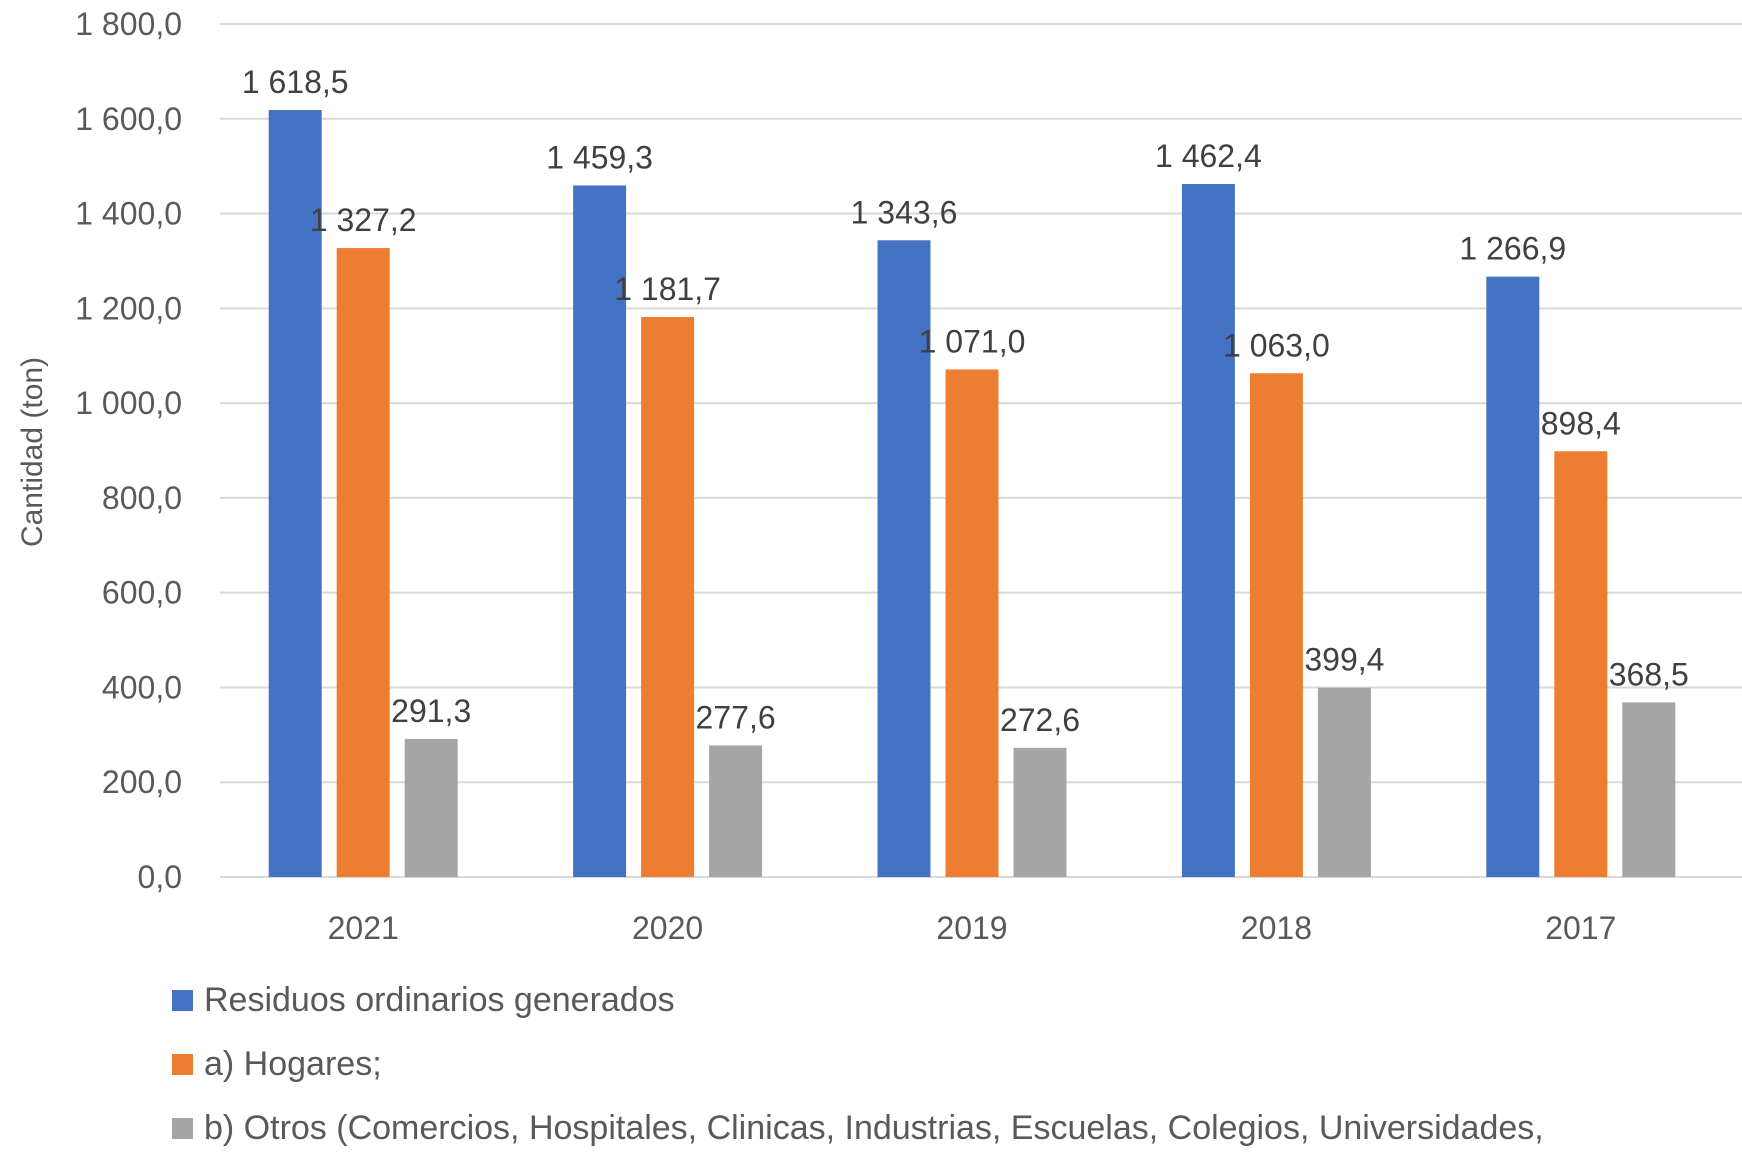 This screenshot has height=1160, width=1742. I want to click on legend-item-hogares: a) Hogares;, so click(858, 1064).